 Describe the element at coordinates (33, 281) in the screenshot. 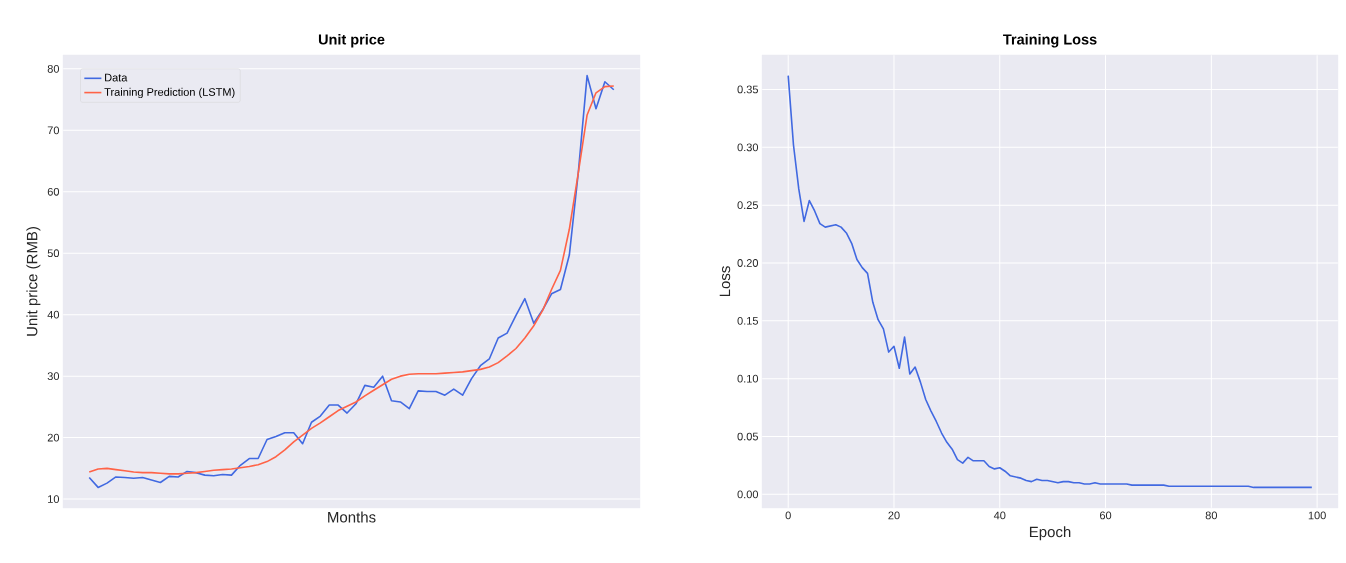

I see `y-axis-title: Unit price (RMB)` at that location.